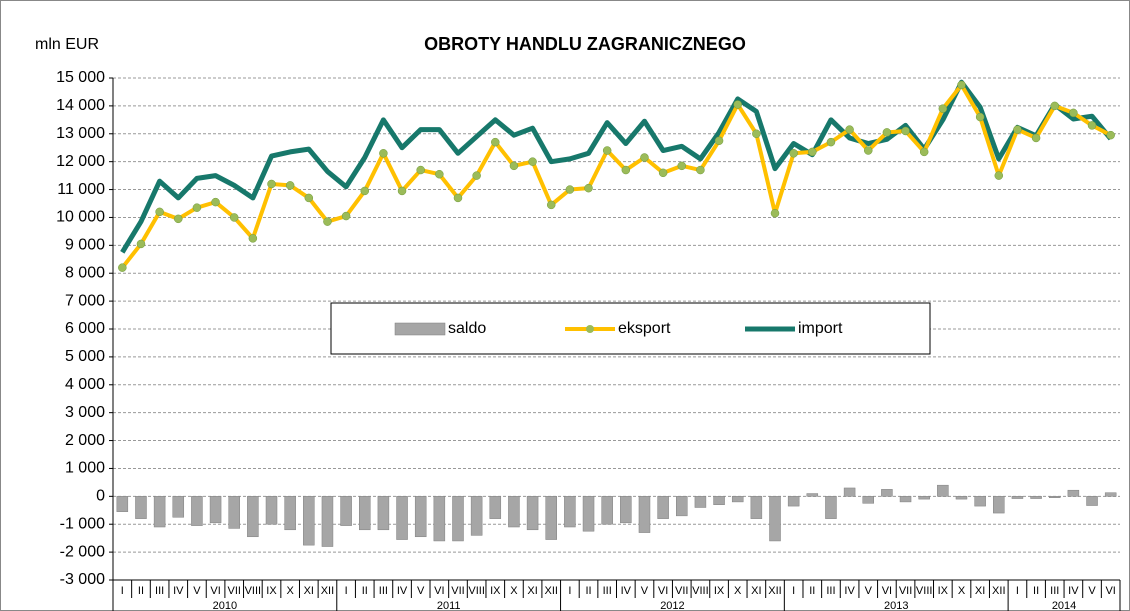  I want to click on y-tick-label: 6 000, so click(85, 328).